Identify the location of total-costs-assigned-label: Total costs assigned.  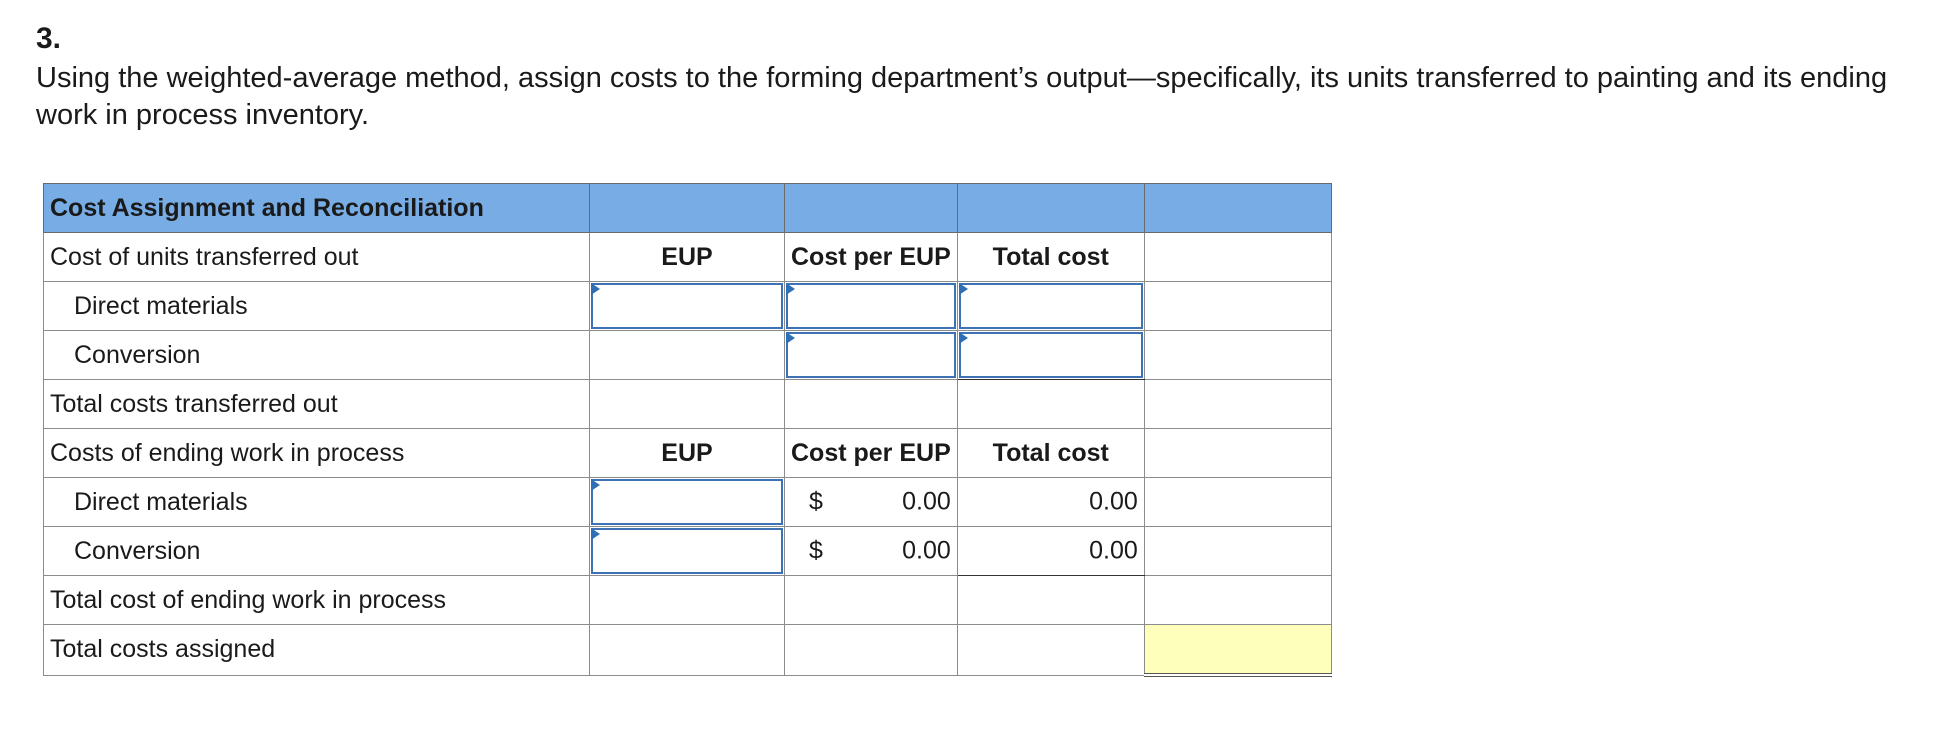
(316, 650).